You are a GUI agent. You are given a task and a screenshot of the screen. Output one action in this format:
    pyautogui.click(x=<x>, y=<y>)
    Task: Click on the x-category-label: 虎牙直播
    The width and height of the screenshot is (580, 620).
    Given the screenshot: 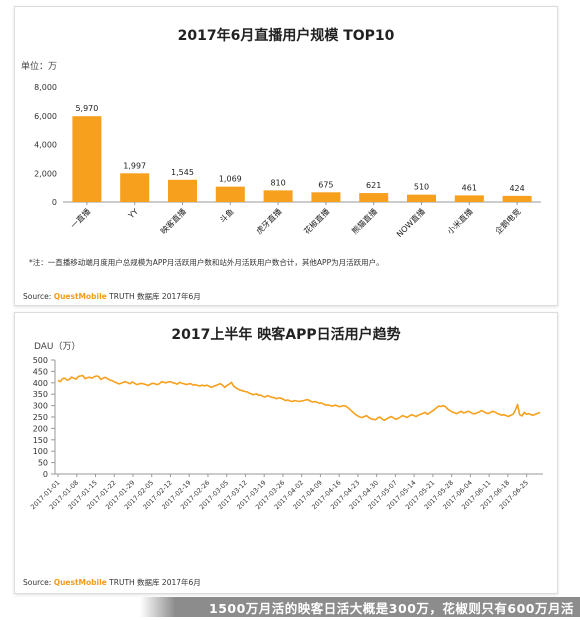 What is the action you would take?
    pyautogui.click(x=269, y=221)
    